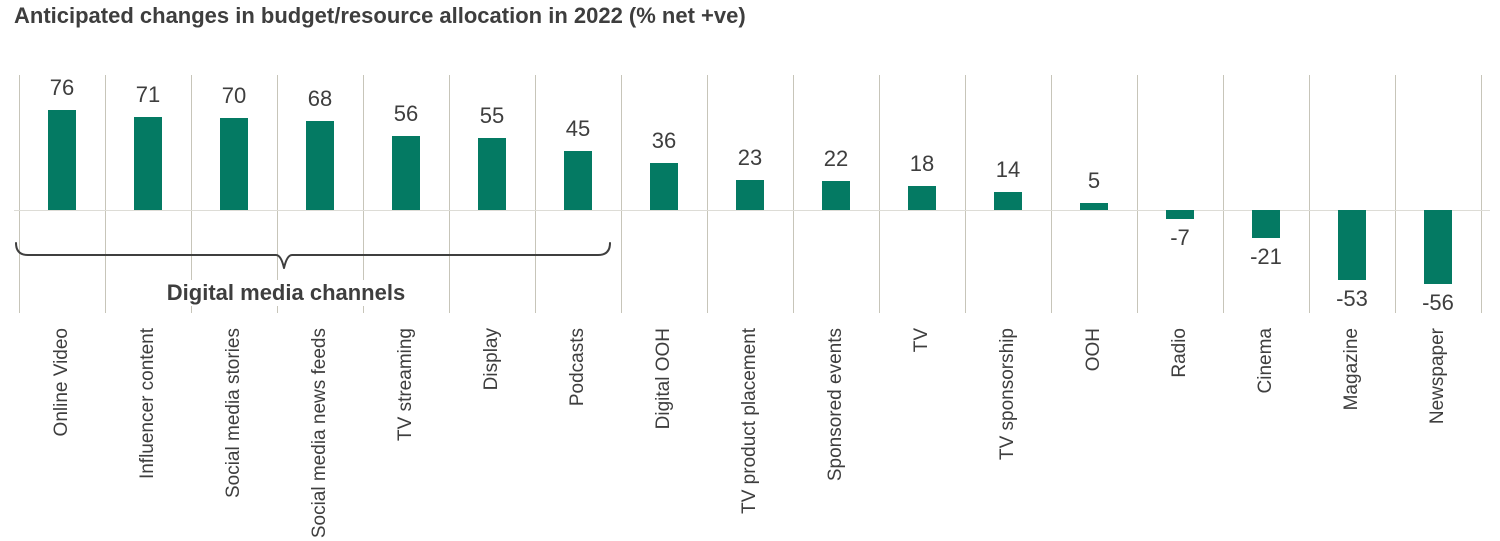 The image size is (1500, 541). What do you see at coordinates (922, 163) in the screenshot?
I see `value-label: 18` at bounding box center [922, 163].